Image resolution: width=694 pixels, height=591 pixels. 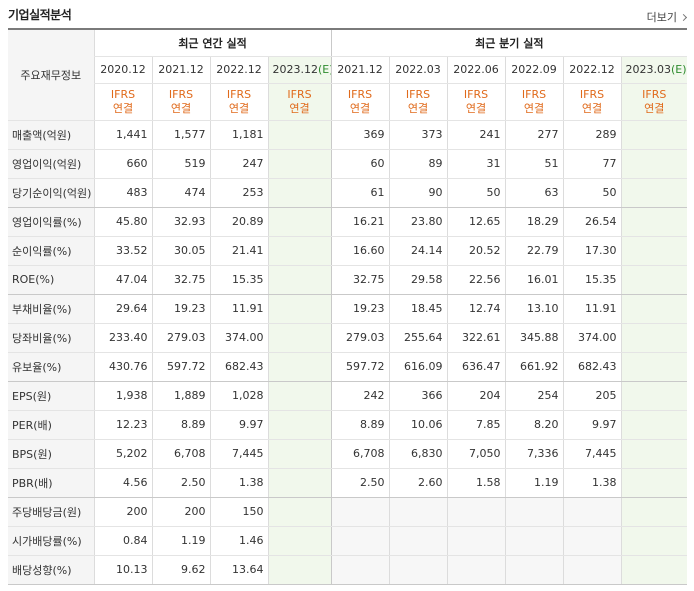 What do you see at coordinates (360, 425) in the screenshot?
I see `quarterly-value-cell: 8.89` at bounding box center [360, 425].